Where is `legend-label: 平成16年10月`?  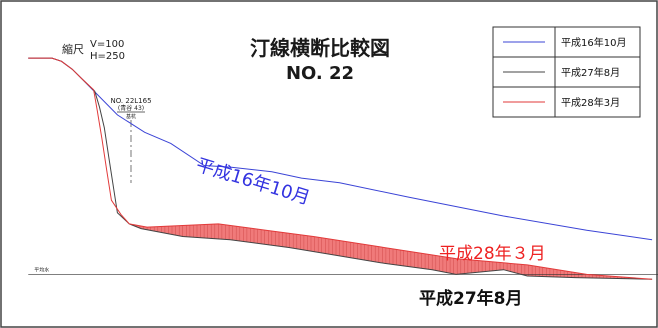
legend-label: 平成16年10月 is located at coordinates (593, 42).